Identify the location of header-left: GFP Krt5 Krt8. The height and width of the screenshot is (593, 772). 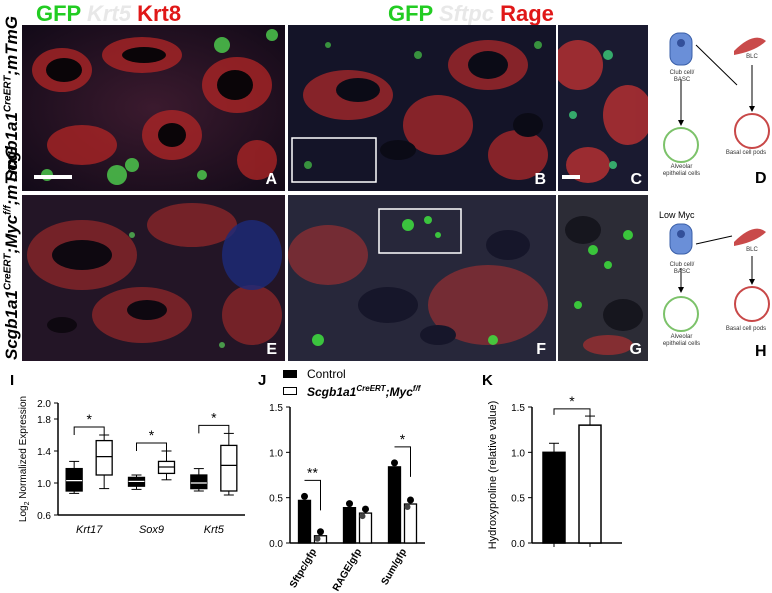
(108, 14).